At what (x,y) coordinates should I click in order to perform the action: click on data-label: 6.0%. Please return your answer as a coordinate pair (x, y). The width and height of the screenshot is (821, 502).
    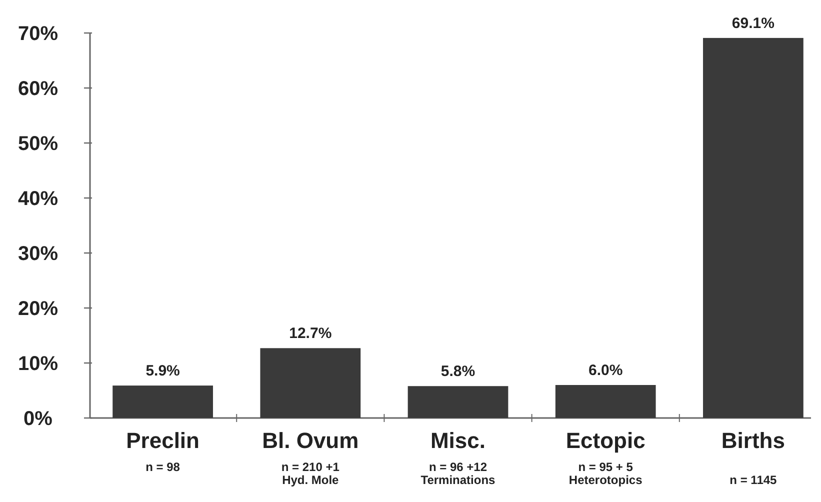
    Looking at the image, I should click on (605, 370).